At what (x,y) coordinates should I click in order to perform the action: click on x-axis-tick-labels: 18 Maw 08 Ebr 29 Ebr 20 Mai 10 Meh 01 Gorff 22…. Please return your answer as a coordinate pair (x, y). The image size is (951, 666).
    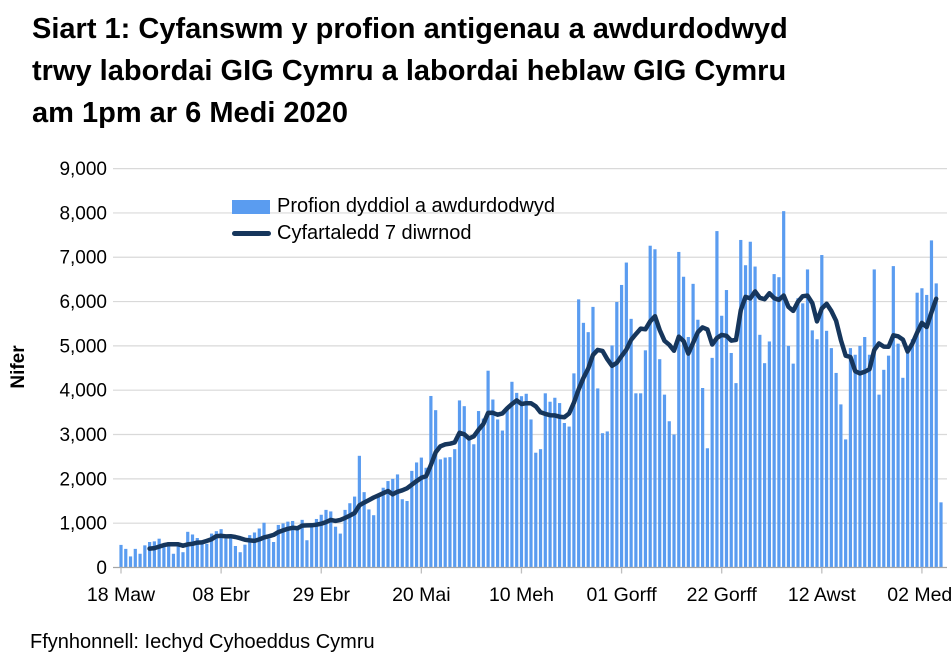
    Looking at the image, I should click on (519, 595).